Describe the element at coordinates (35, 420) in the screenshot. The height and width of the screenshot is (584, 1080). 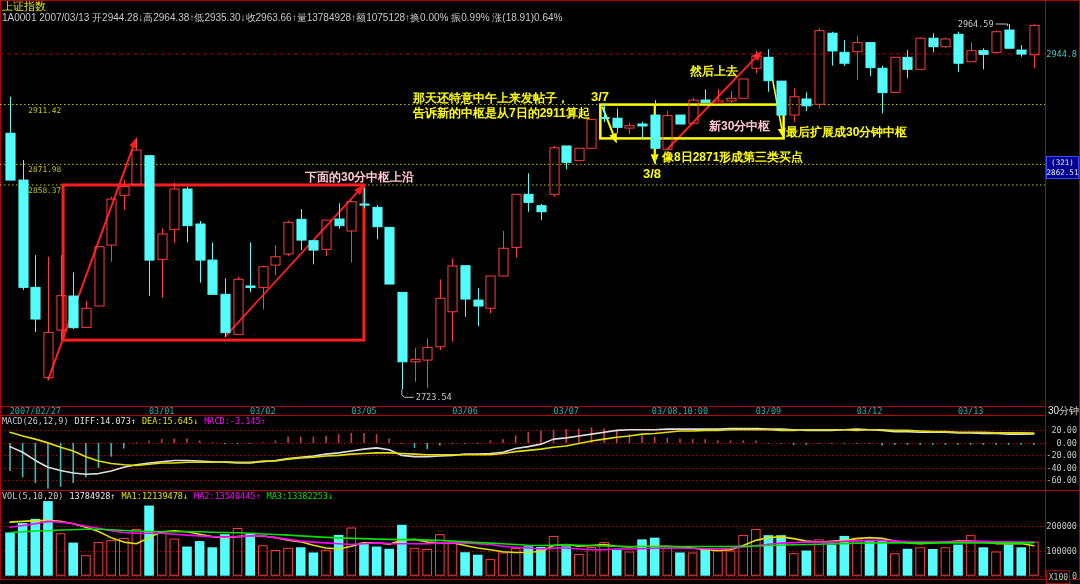
I see `title: MACD(26,12,9)` at that location.